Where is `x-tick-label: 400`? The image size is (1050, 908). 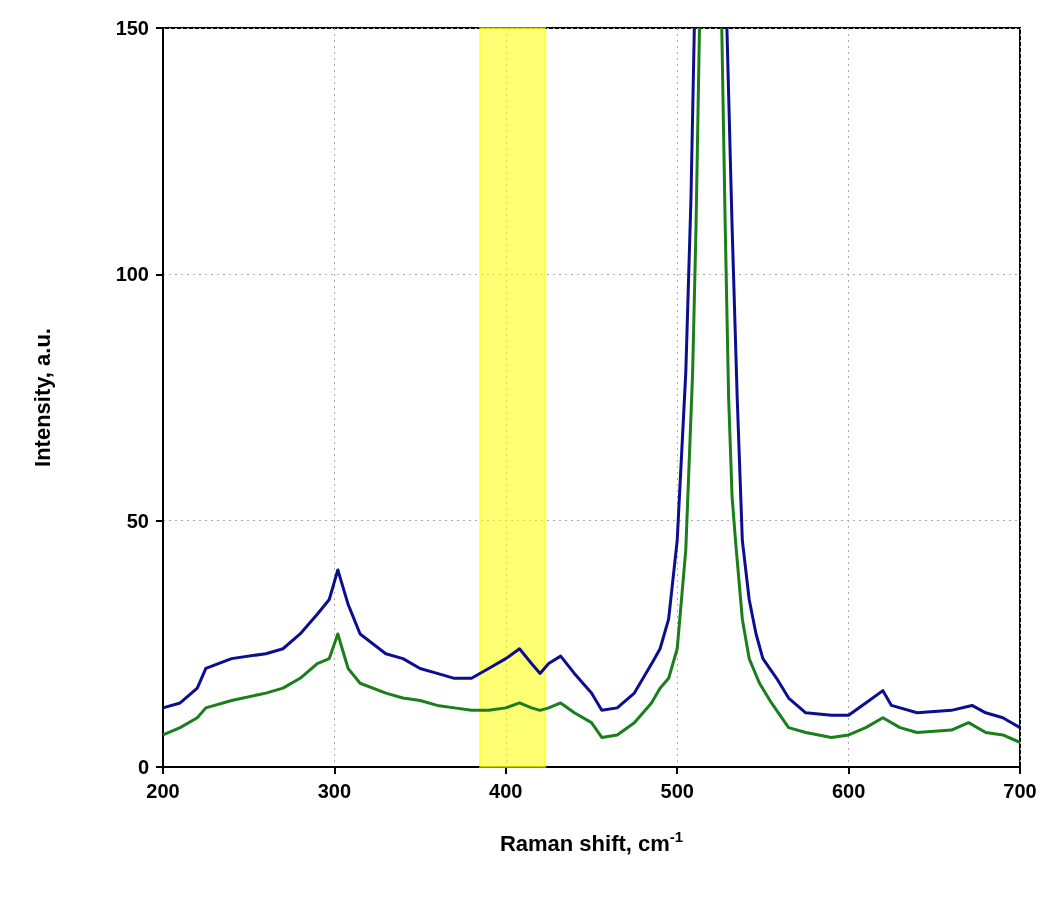 x-tick-label: 400 is located at coordinates (506, 791).